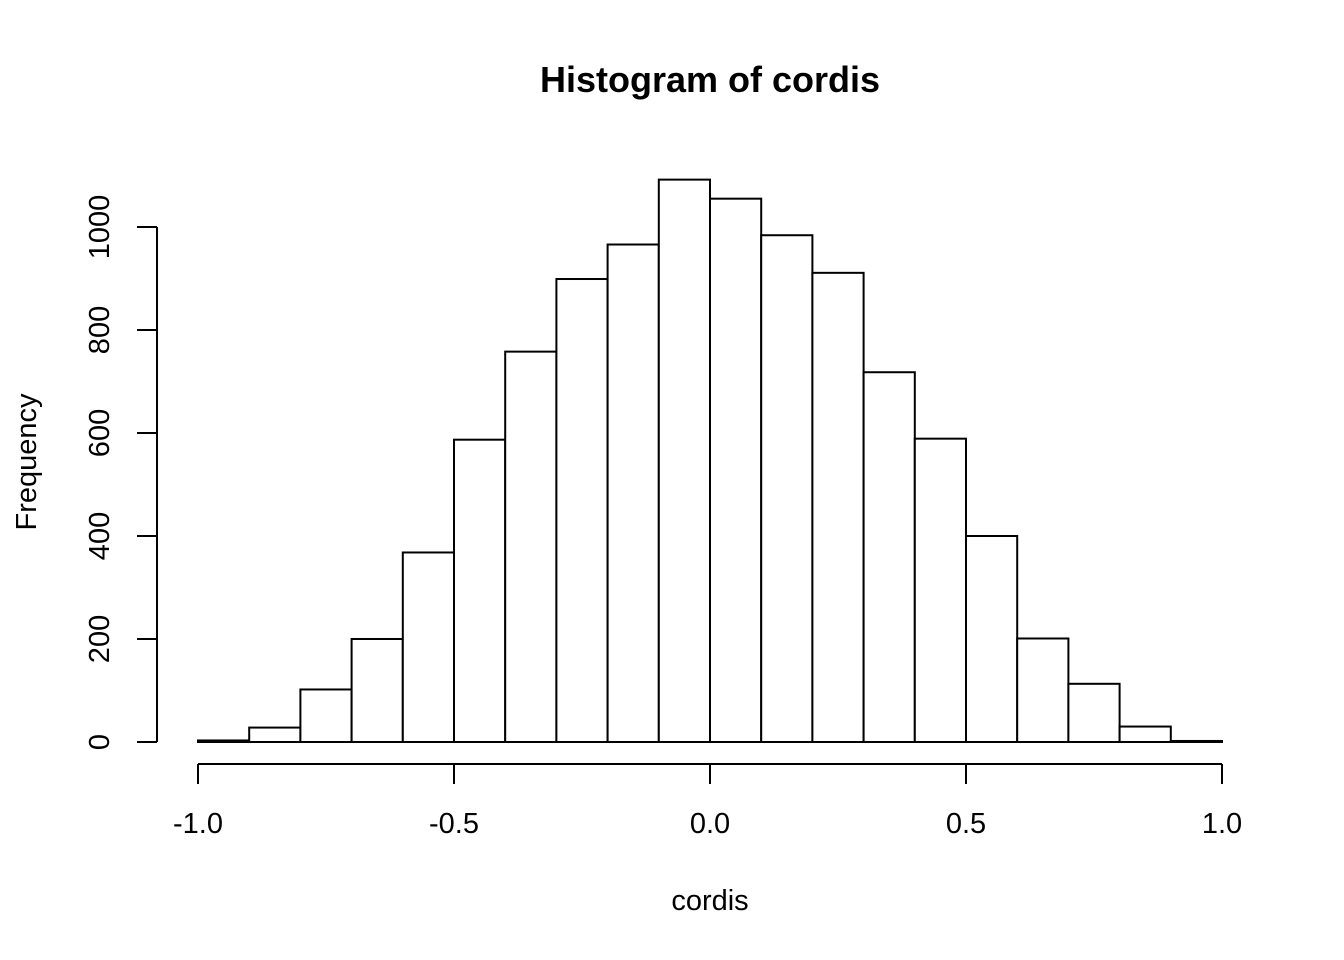  Describe the element at coordinates (1222, 824) in the screenshot. I see `x-tick-label: 1.0` at that location.